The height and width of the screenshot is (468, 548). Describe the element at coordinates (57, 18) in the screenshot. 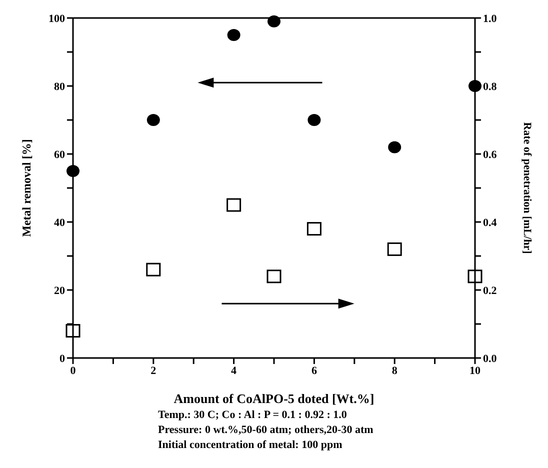

I see `y-tick-label: 100` at that location.